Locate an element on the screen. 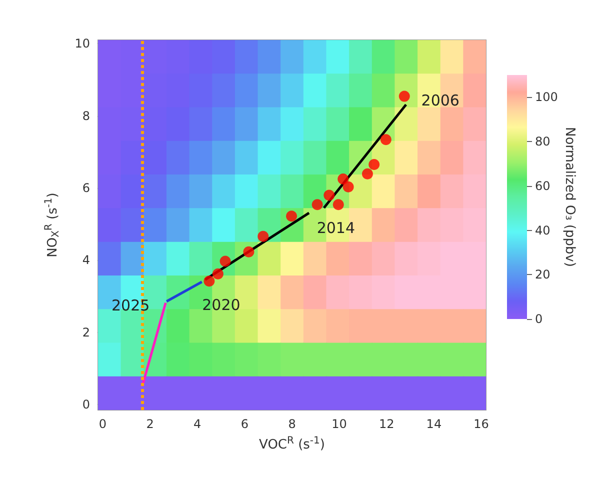 Image resolution: width=600 pixels, height=477 pixels. annotation: 2025 is located at coordinates (131, 305).